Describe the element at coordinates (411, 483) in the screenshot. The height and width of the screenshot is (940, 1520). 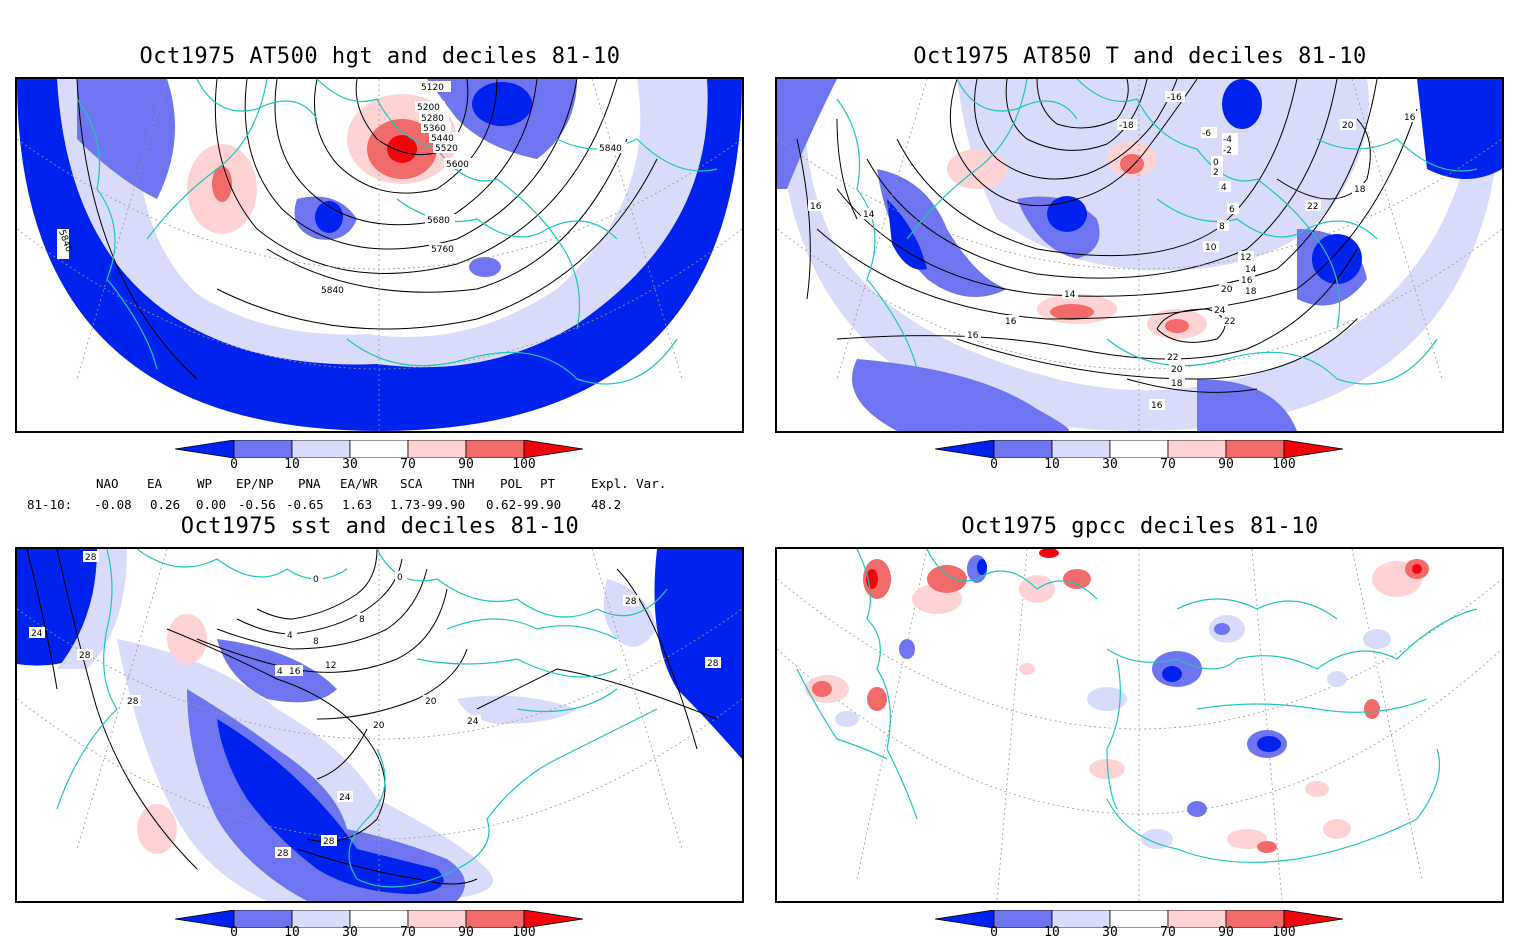
I see `index-header: SCA` at that location.